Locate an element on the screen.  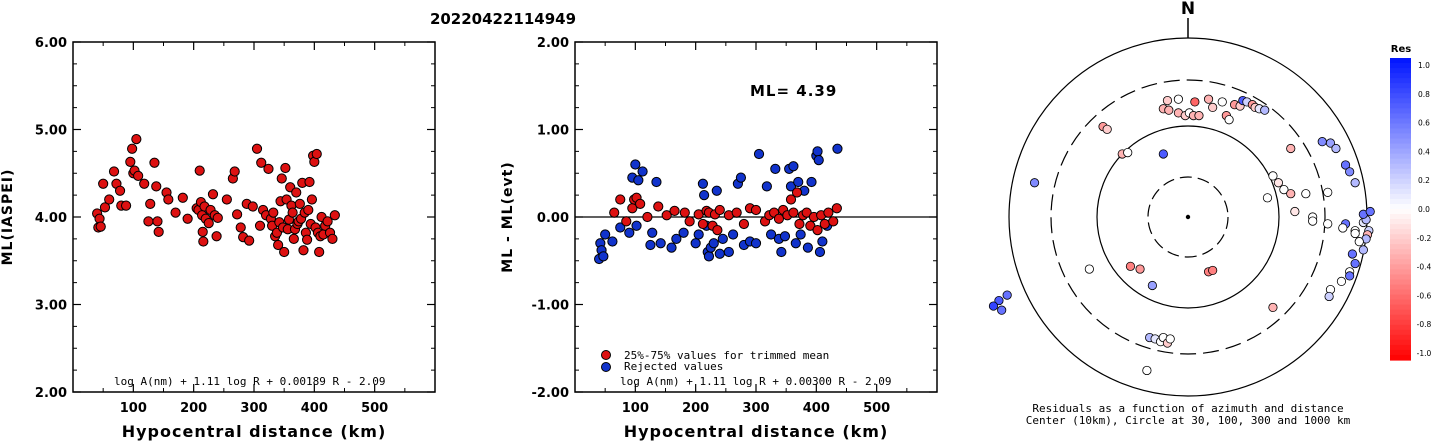
y-tick-label: 5.00 is located at coordinates (51, 131).